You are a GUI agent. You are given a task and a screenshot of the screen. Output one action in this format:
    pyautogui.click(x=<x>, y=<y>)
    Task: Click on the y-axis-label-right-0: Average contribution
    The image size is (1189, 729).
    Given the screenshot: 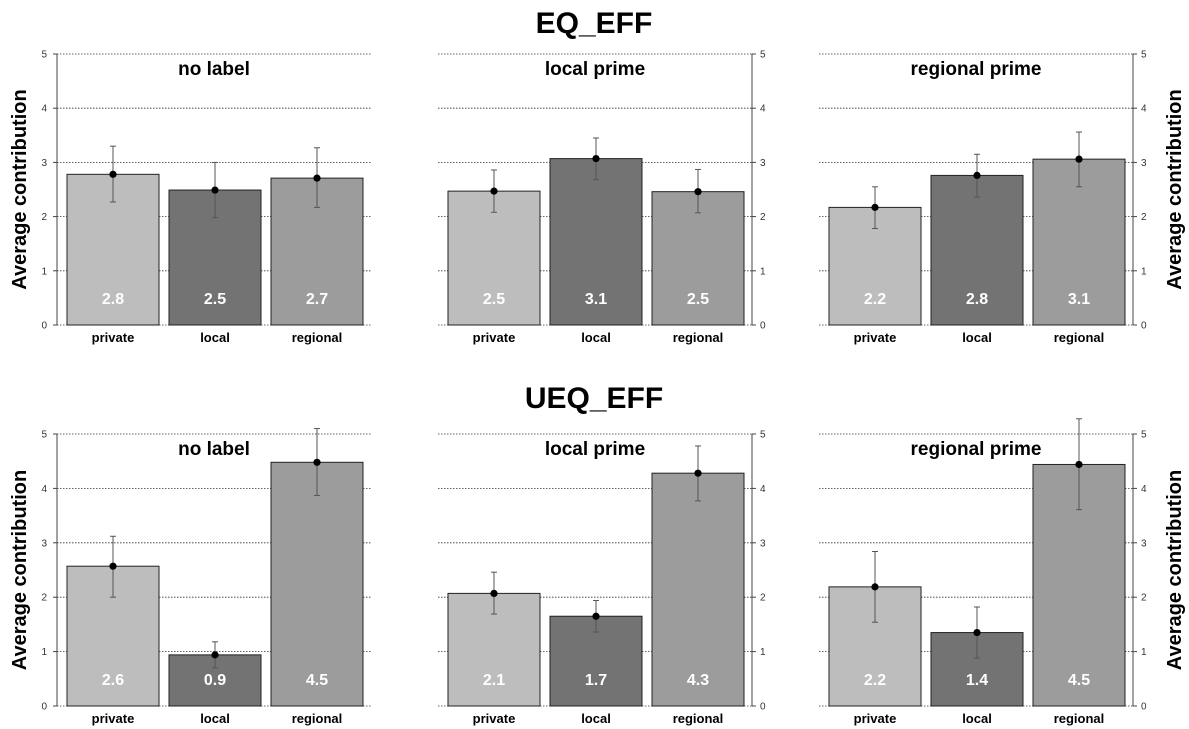 What is the action you would take?
    pyautogui.click(x=1175, y=189)
    